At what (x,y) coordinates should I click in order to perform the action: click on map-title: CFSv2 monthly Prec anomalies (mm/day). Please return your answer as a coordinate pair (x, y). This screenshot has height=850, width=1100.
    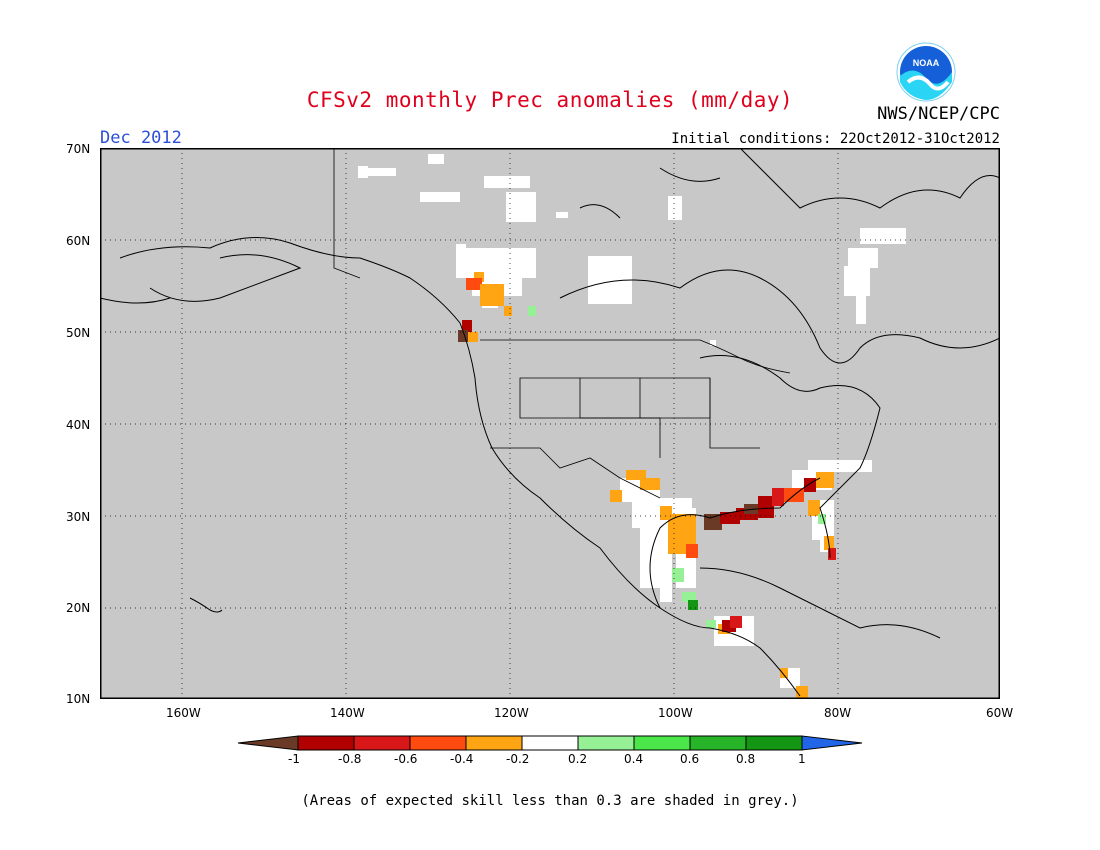
    Looking at the image, I should click on (550, 100).